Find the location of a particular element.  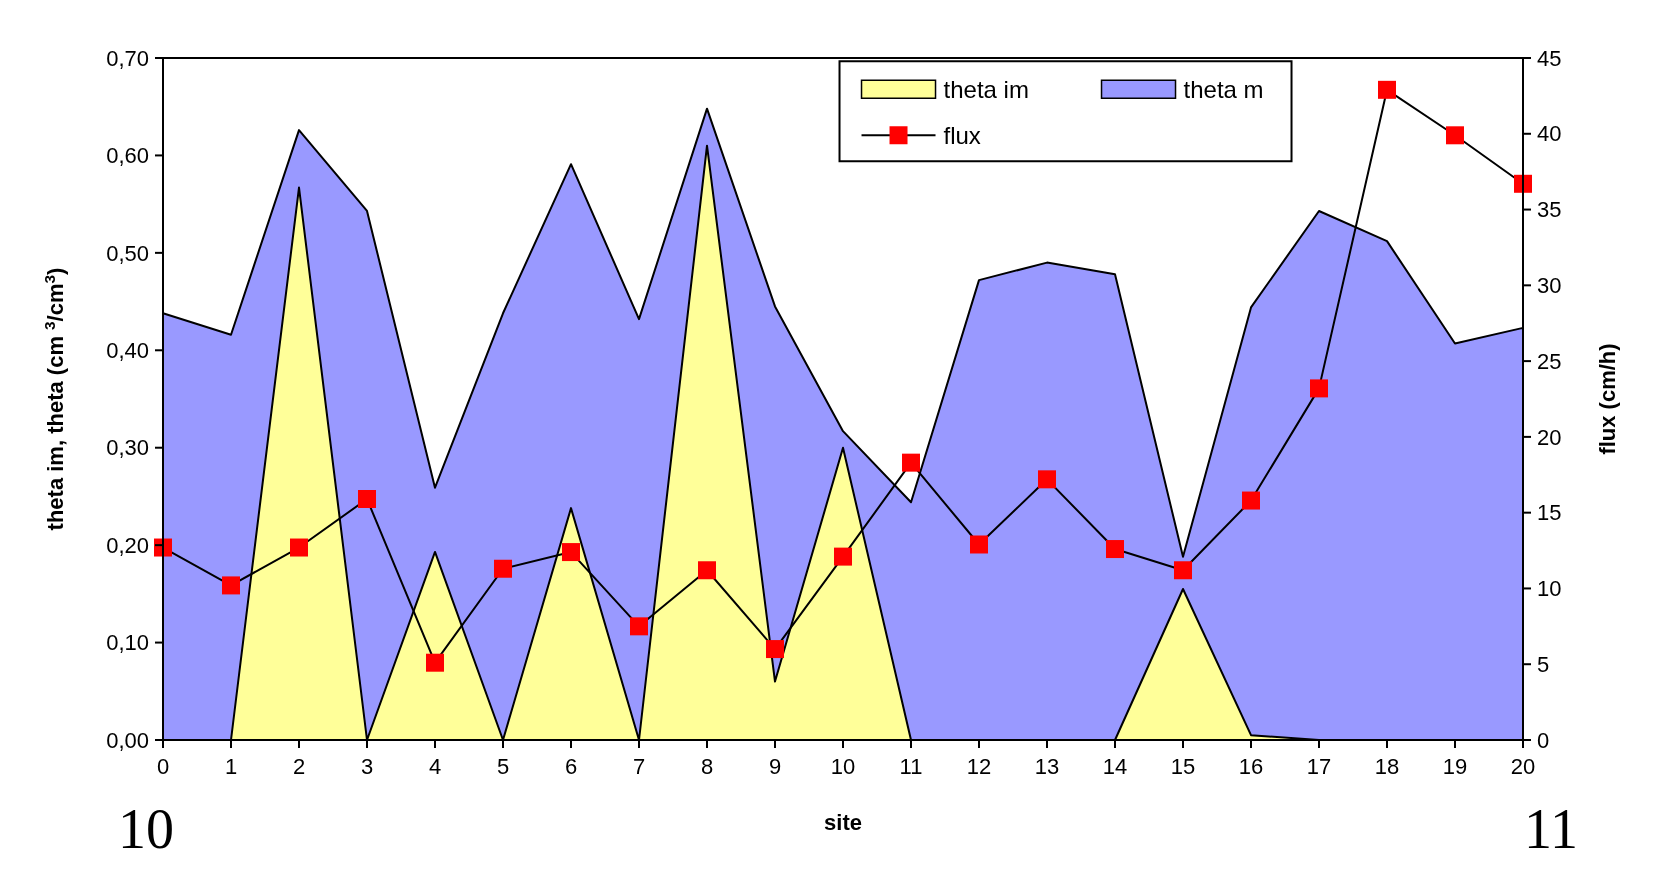

y2-tick-label: 0 is located at coordinates (1543, 740).